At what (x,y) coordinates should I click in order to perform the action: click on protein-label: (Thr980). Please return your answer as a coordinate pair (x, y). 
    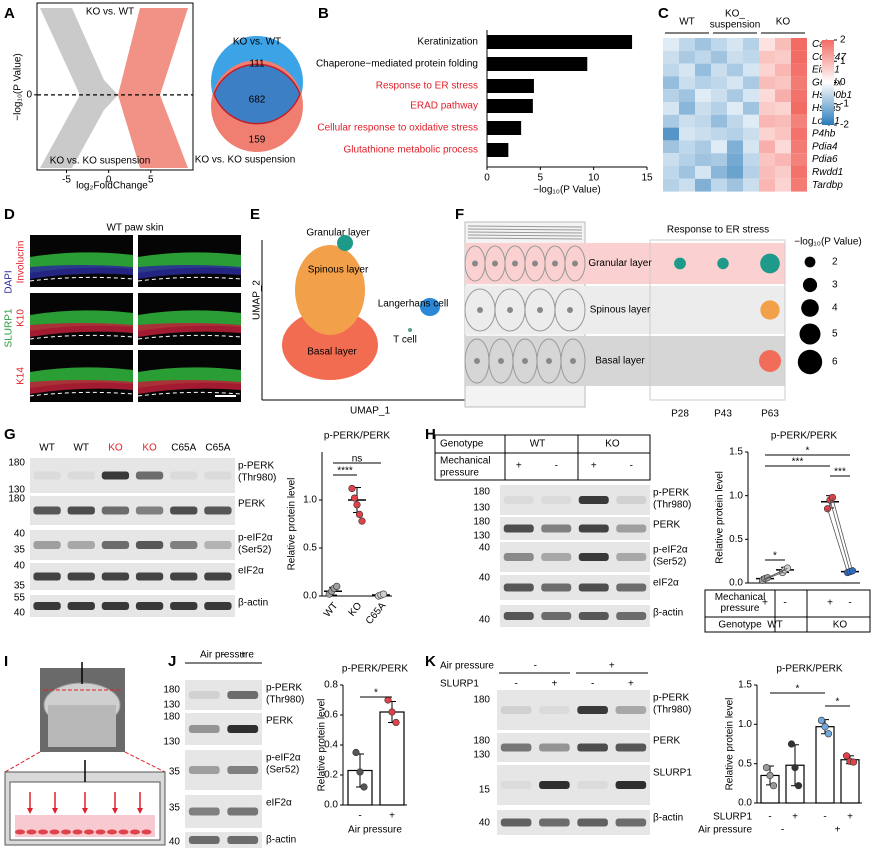
    Looking at the image, I should click on (672, 710).